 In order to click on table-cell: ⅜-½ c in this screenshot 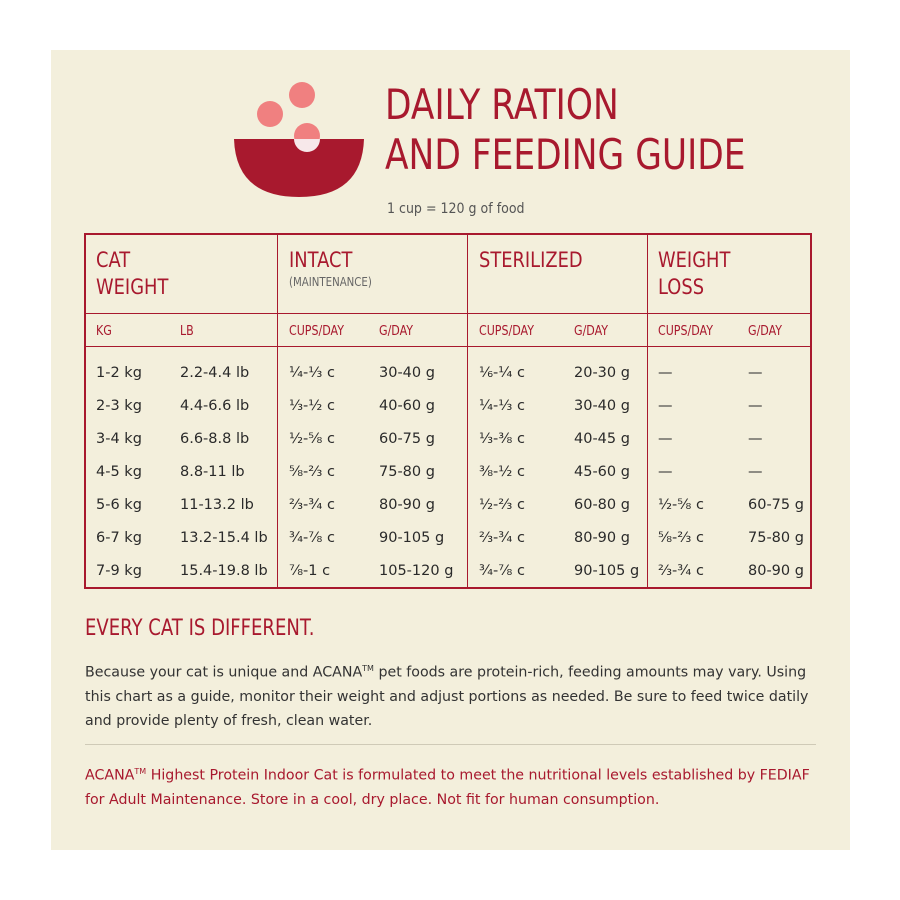, I will do `click(502, 472)`.